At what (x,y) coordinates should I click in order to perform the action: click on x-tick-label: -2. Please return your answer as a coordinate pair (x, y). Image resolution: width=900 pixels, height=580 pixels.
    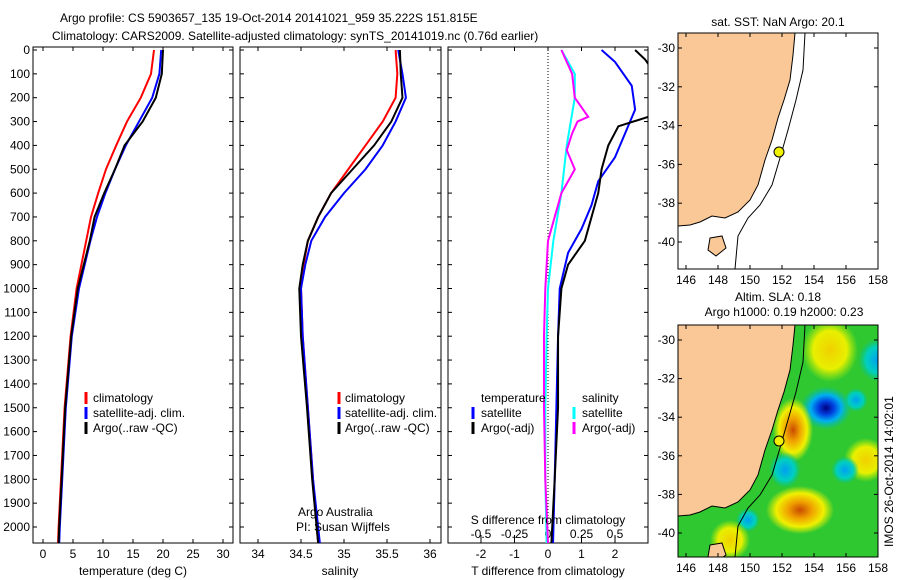
    Looking at the image, I should click on (481, 554).